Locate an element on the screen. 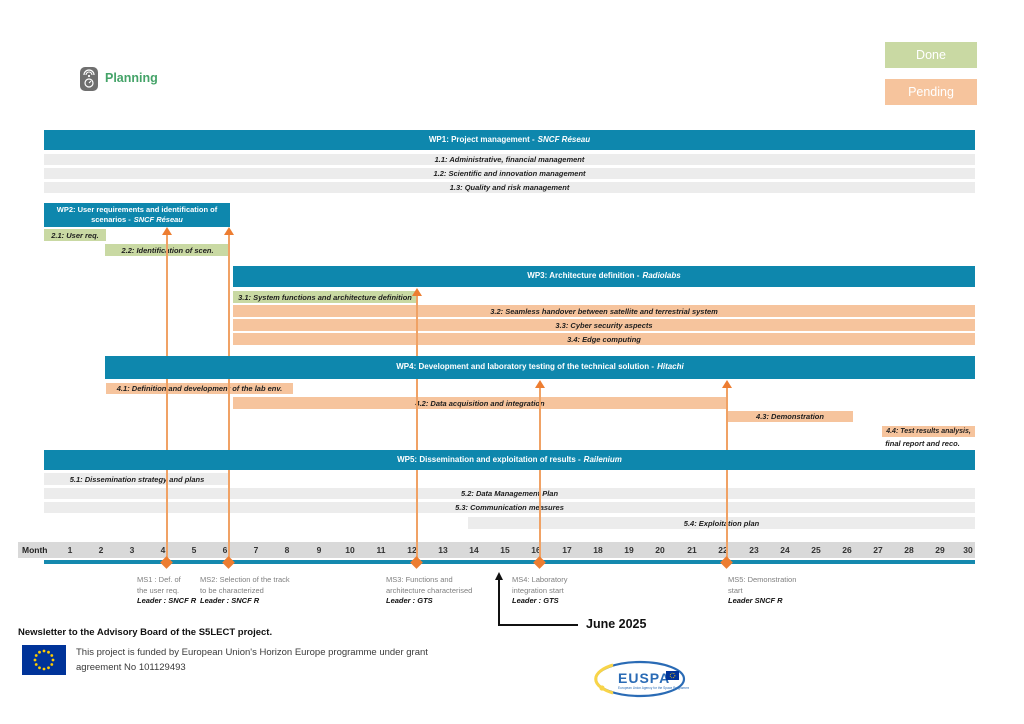  month-27: 27 is located at coordinates (878, 550).